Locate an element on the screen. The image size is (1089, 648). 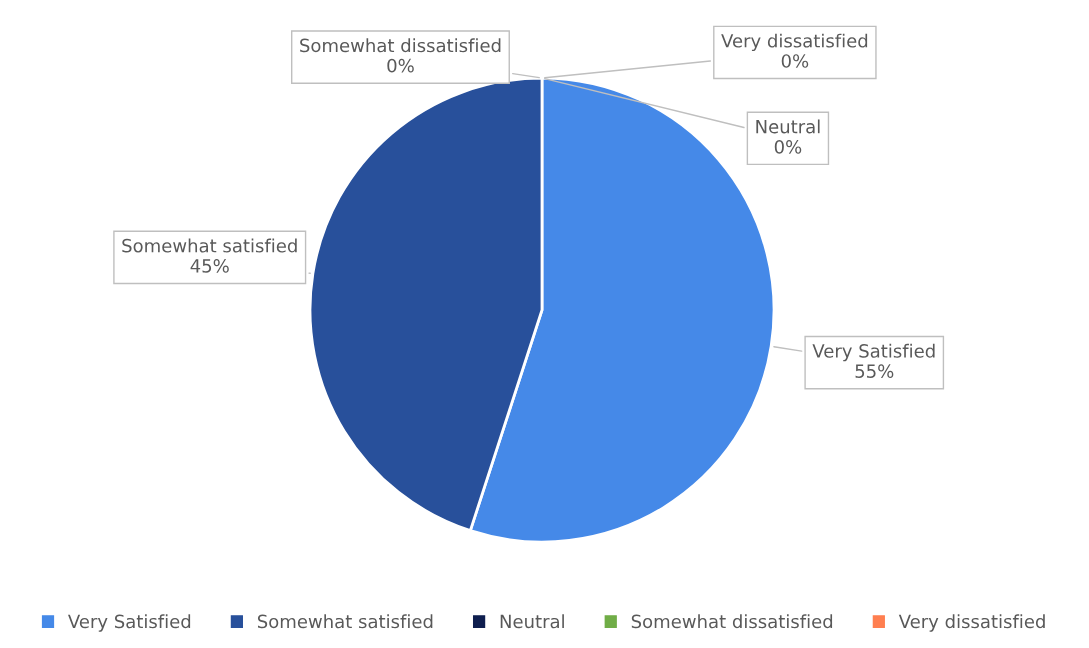
slice-label: Very Satisfied is located at coordinates (873, 352).